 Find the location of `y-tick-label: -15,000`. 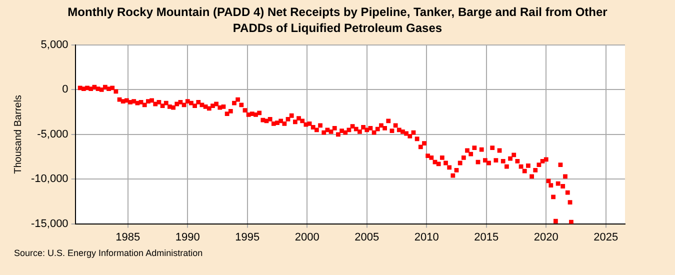

y-tick-label: -15,000 is located at coordinates (49, 224).